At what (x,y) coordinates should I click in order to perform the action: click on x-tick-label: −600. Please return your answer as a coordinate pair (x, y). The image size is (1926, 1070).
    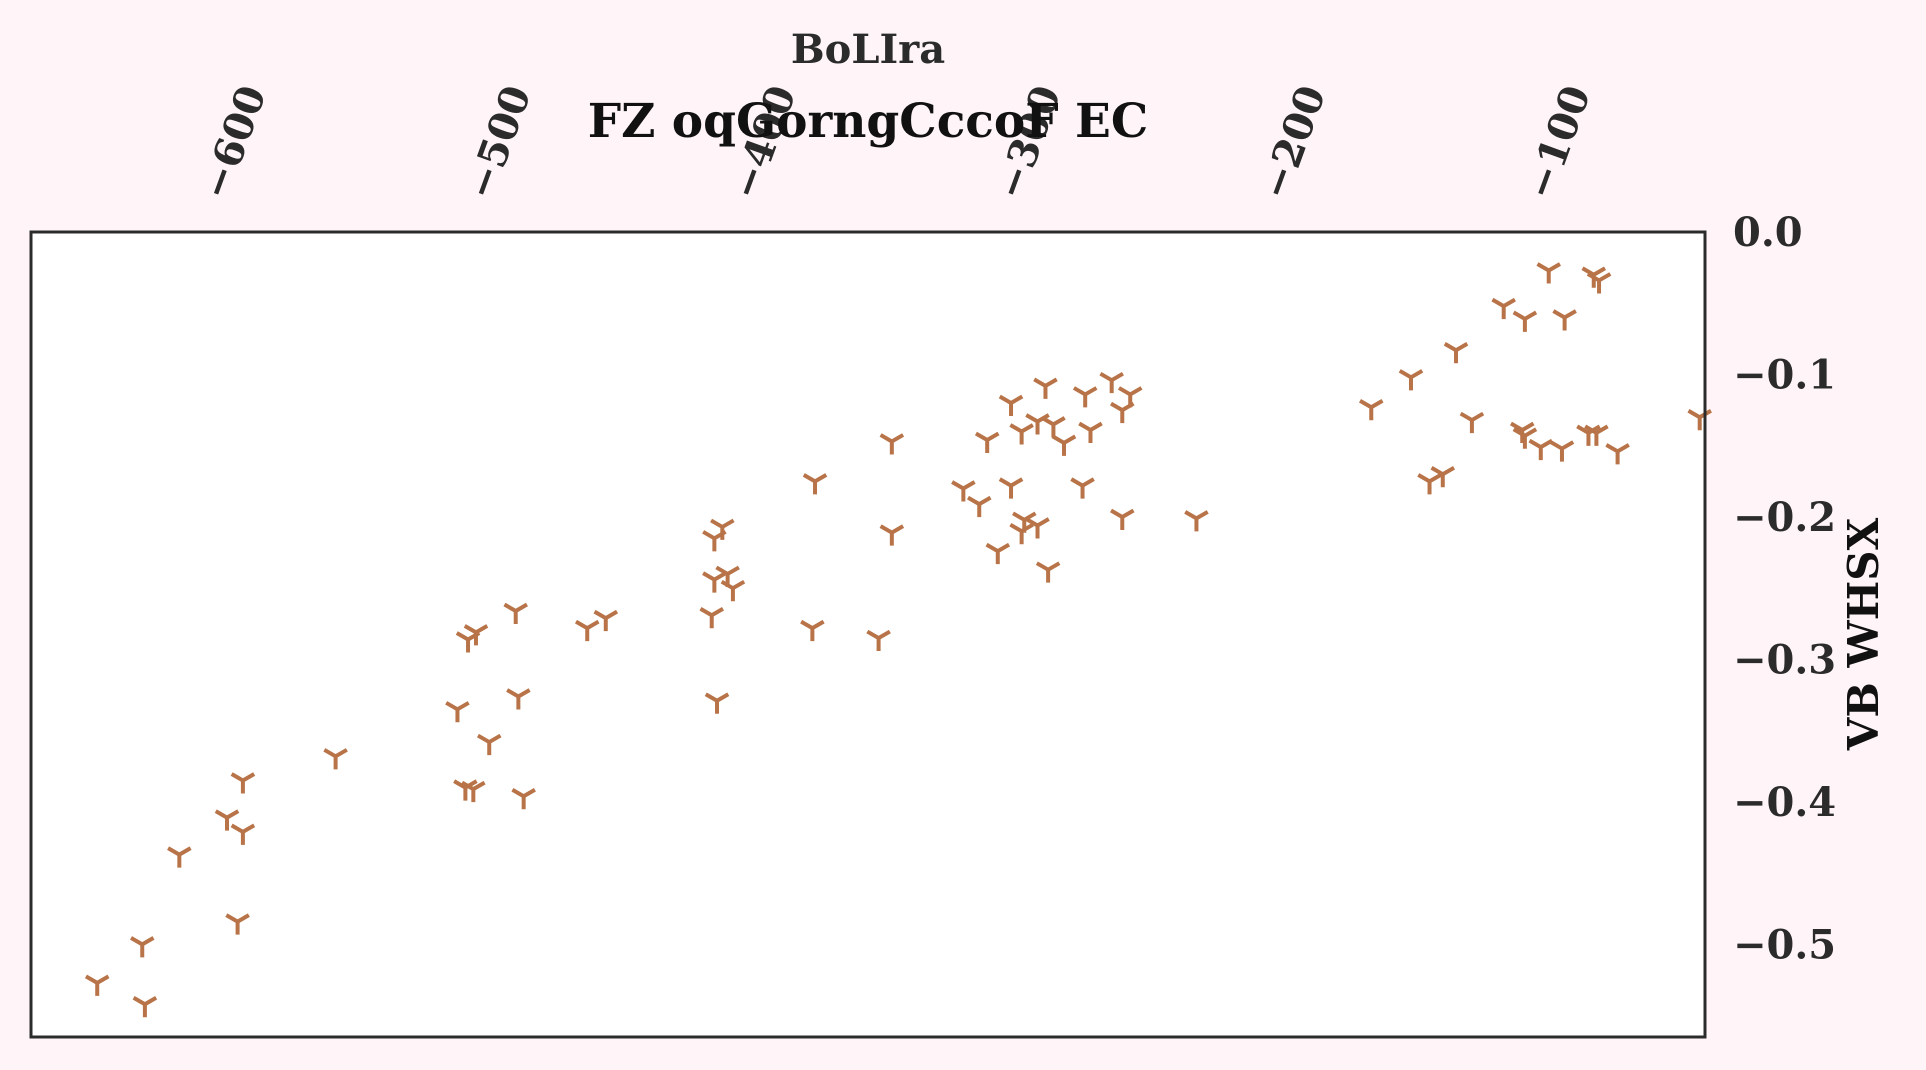
    Looking at the image, I should click on (234, 142).